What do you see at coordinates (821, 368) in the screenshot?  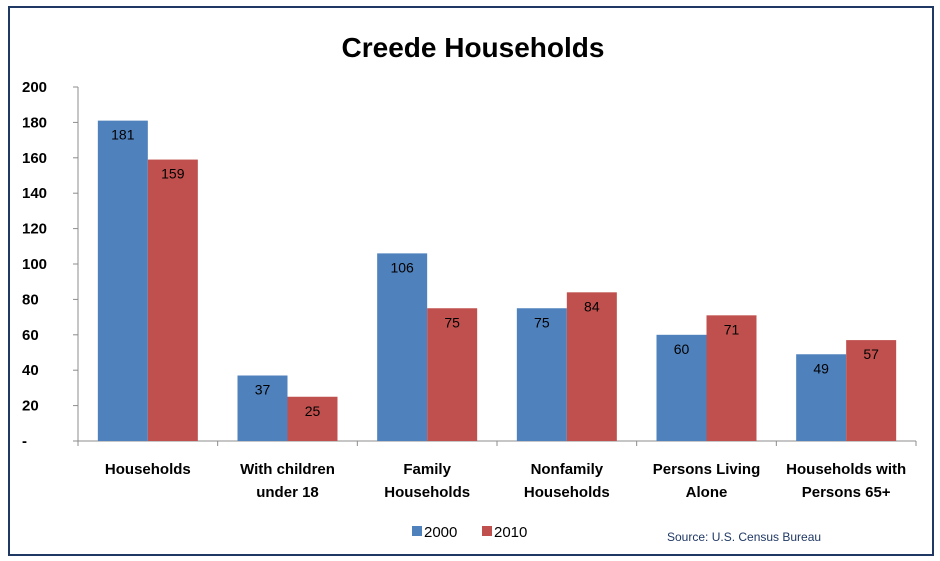 I see `data-label-2000-5: 49` at bounding box center [821, 368].